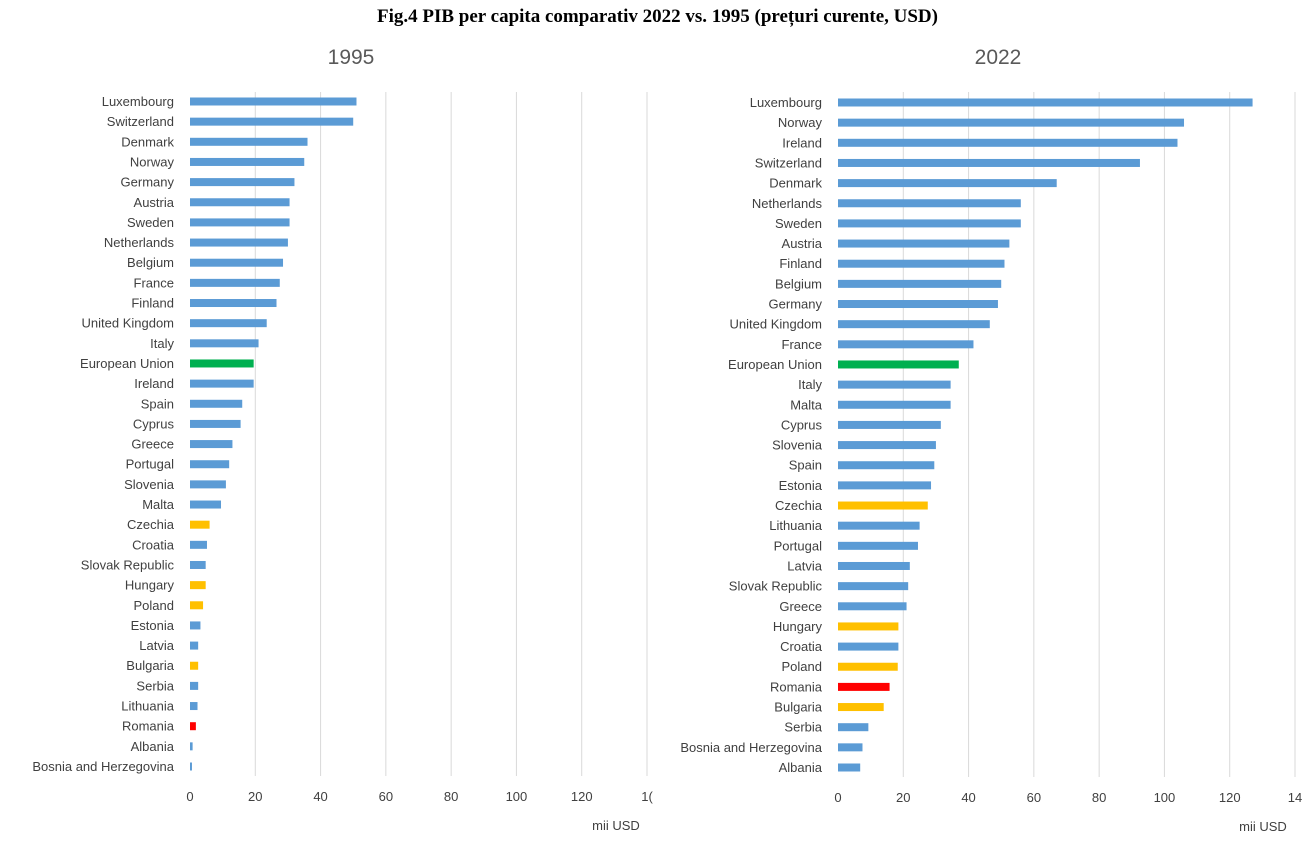 Image resolution: width=1315 pixels, height=850 pixels. I want to click on category-label: Germany, so click(148, 182).